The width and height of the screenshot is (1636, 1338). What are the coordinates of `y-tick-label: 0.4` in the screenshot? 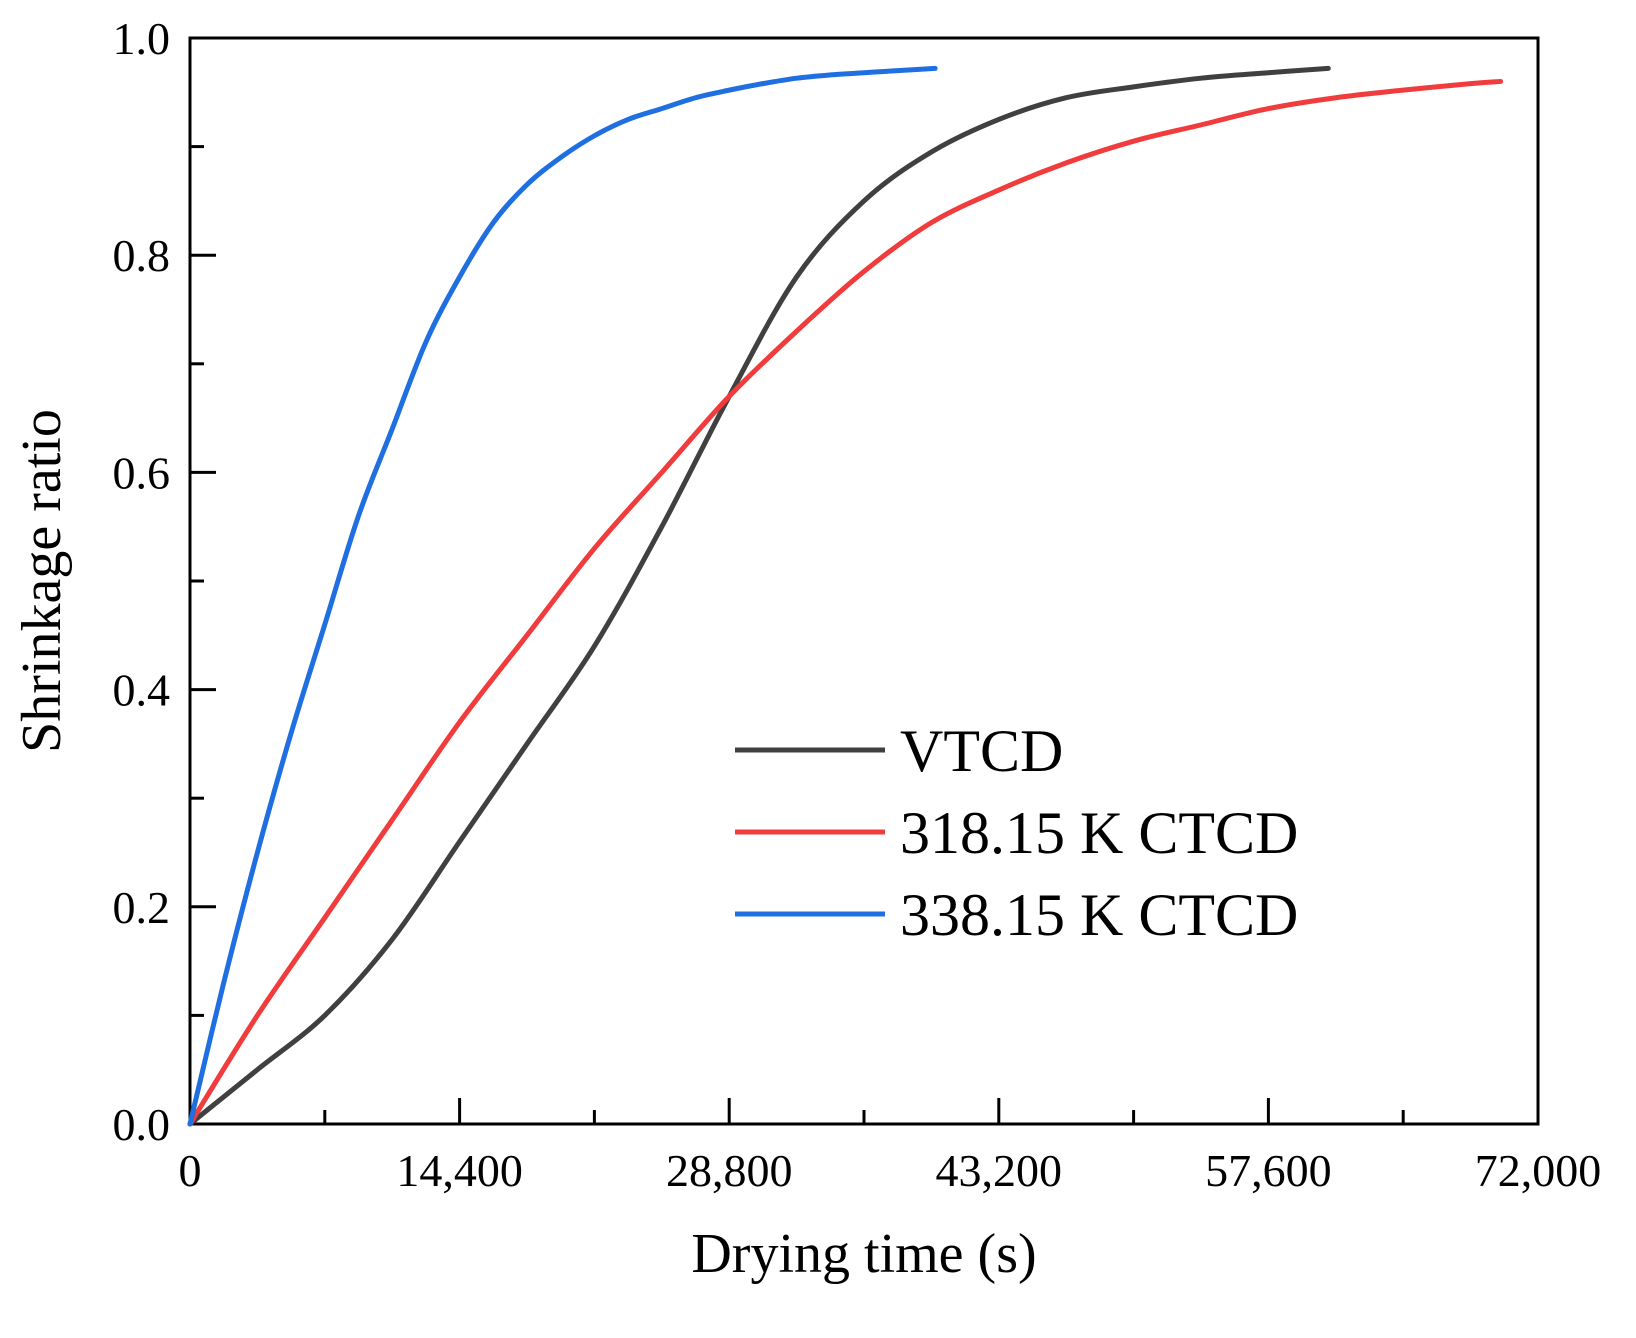 It's located at (142, 690).